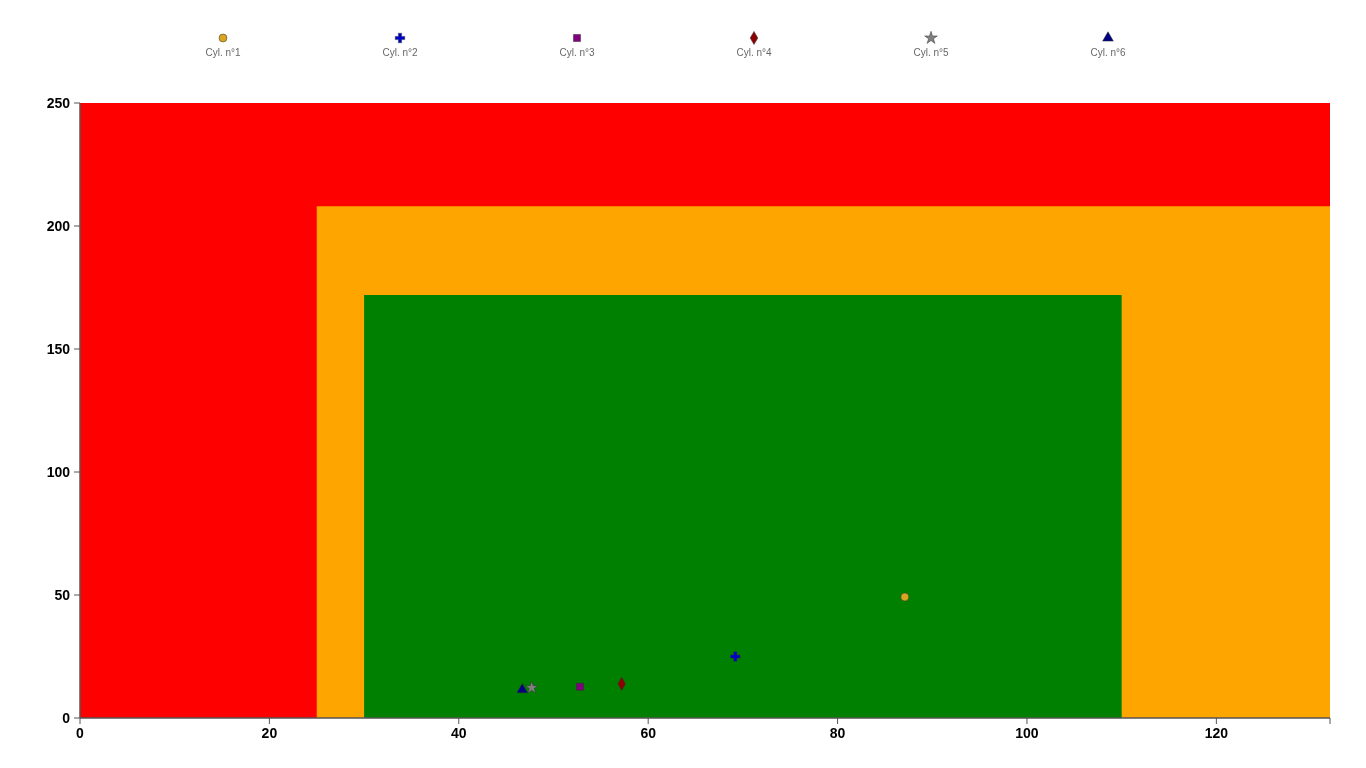 This screenshot has height=768, width=1366. What do you see at coordinates (1108, 52) in the screenshot?
I see `legend-label: Cyl. n°6` at bounding box center [1108, 52].